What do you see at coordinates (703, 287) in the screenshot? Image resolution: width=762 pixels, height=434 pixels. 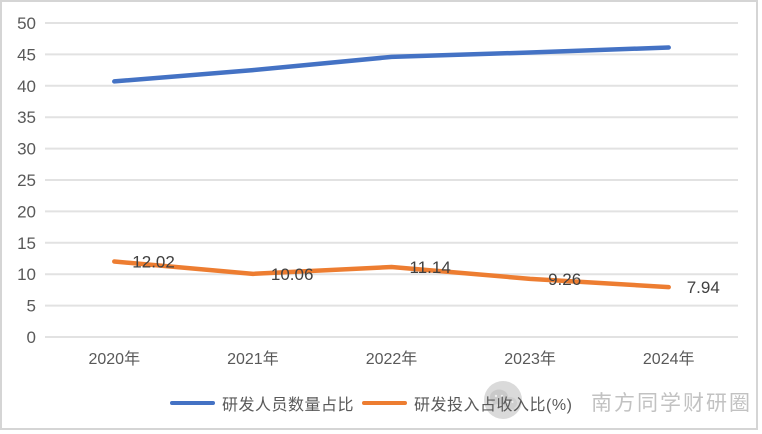 I see `data-label: 7.94` at bounding box center [703, 287].